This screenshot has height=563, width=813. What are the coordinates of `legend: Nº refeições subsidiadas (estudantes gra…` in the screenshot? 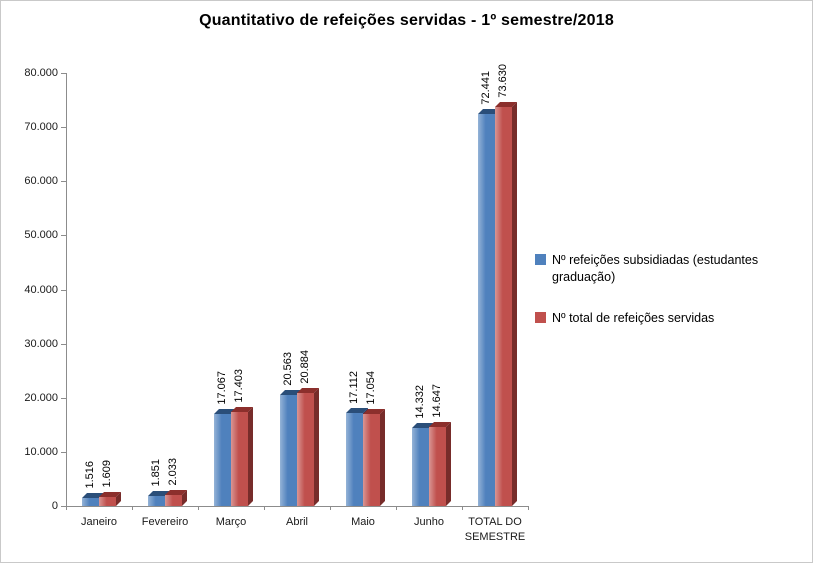 It's located at (673, 289).